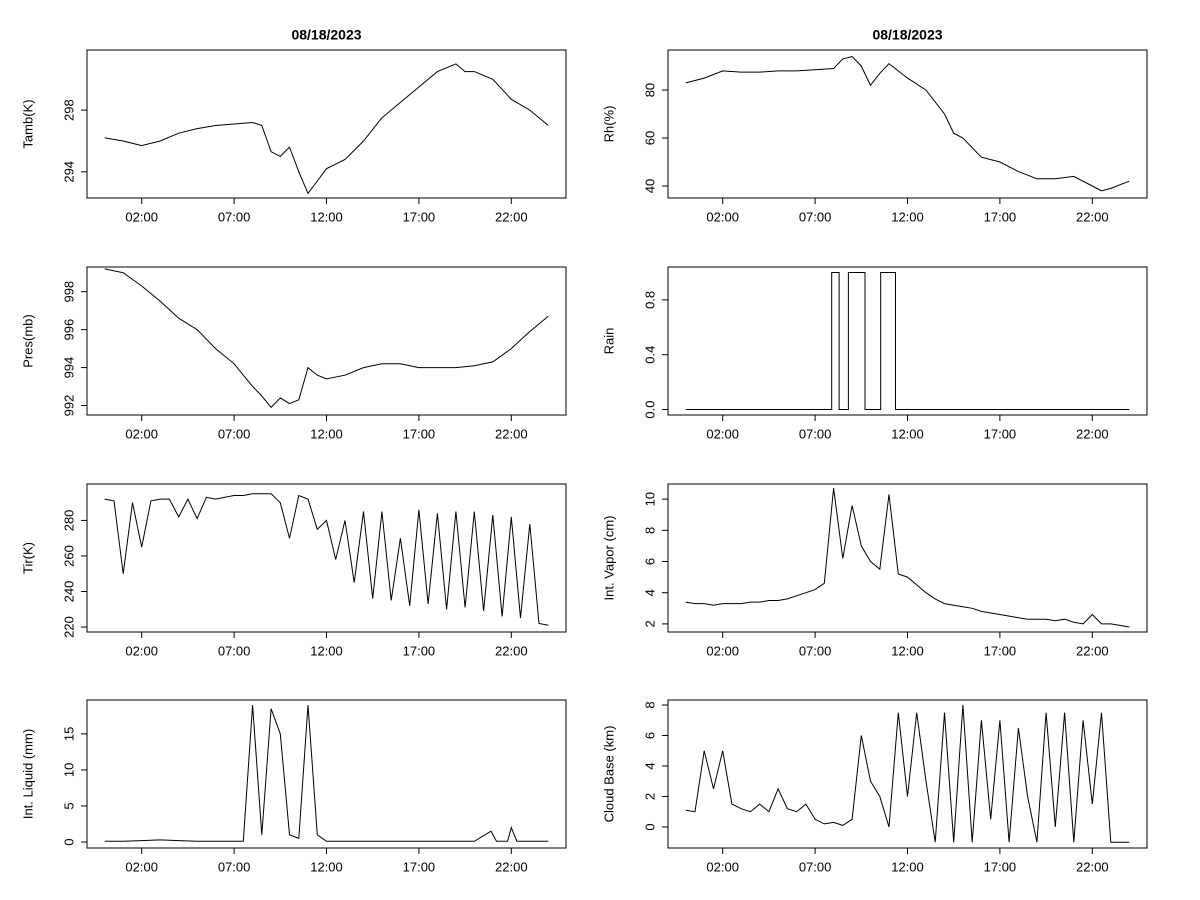 The width and height of the screenshot is (1200, 900). I want to click on y-tick-label: 60, so click(649, 138).